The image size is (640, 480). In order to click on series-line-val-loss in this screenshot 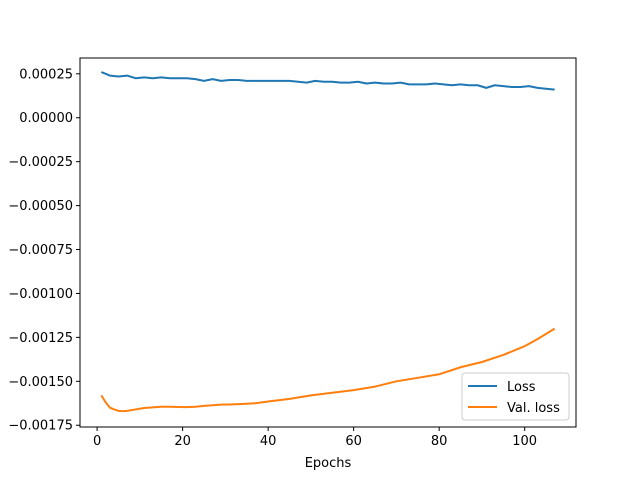, I will do `click(328, 370)`.